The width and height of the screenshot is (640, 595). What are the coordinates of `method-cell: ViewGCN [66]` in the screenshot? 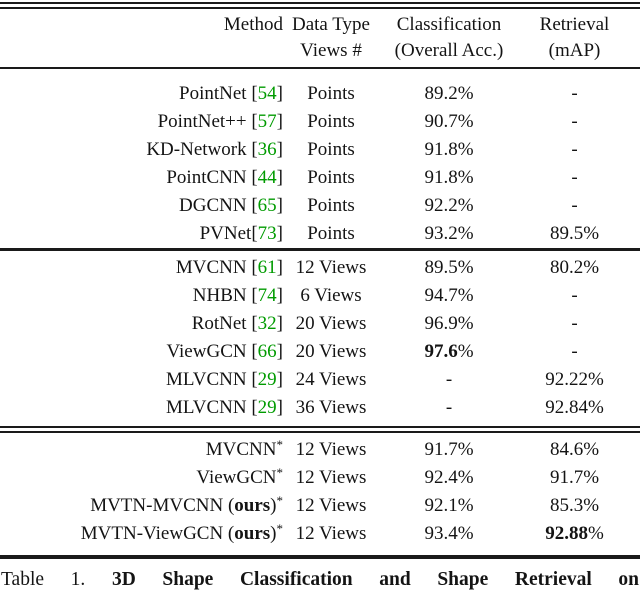 It's located at (224, 351).